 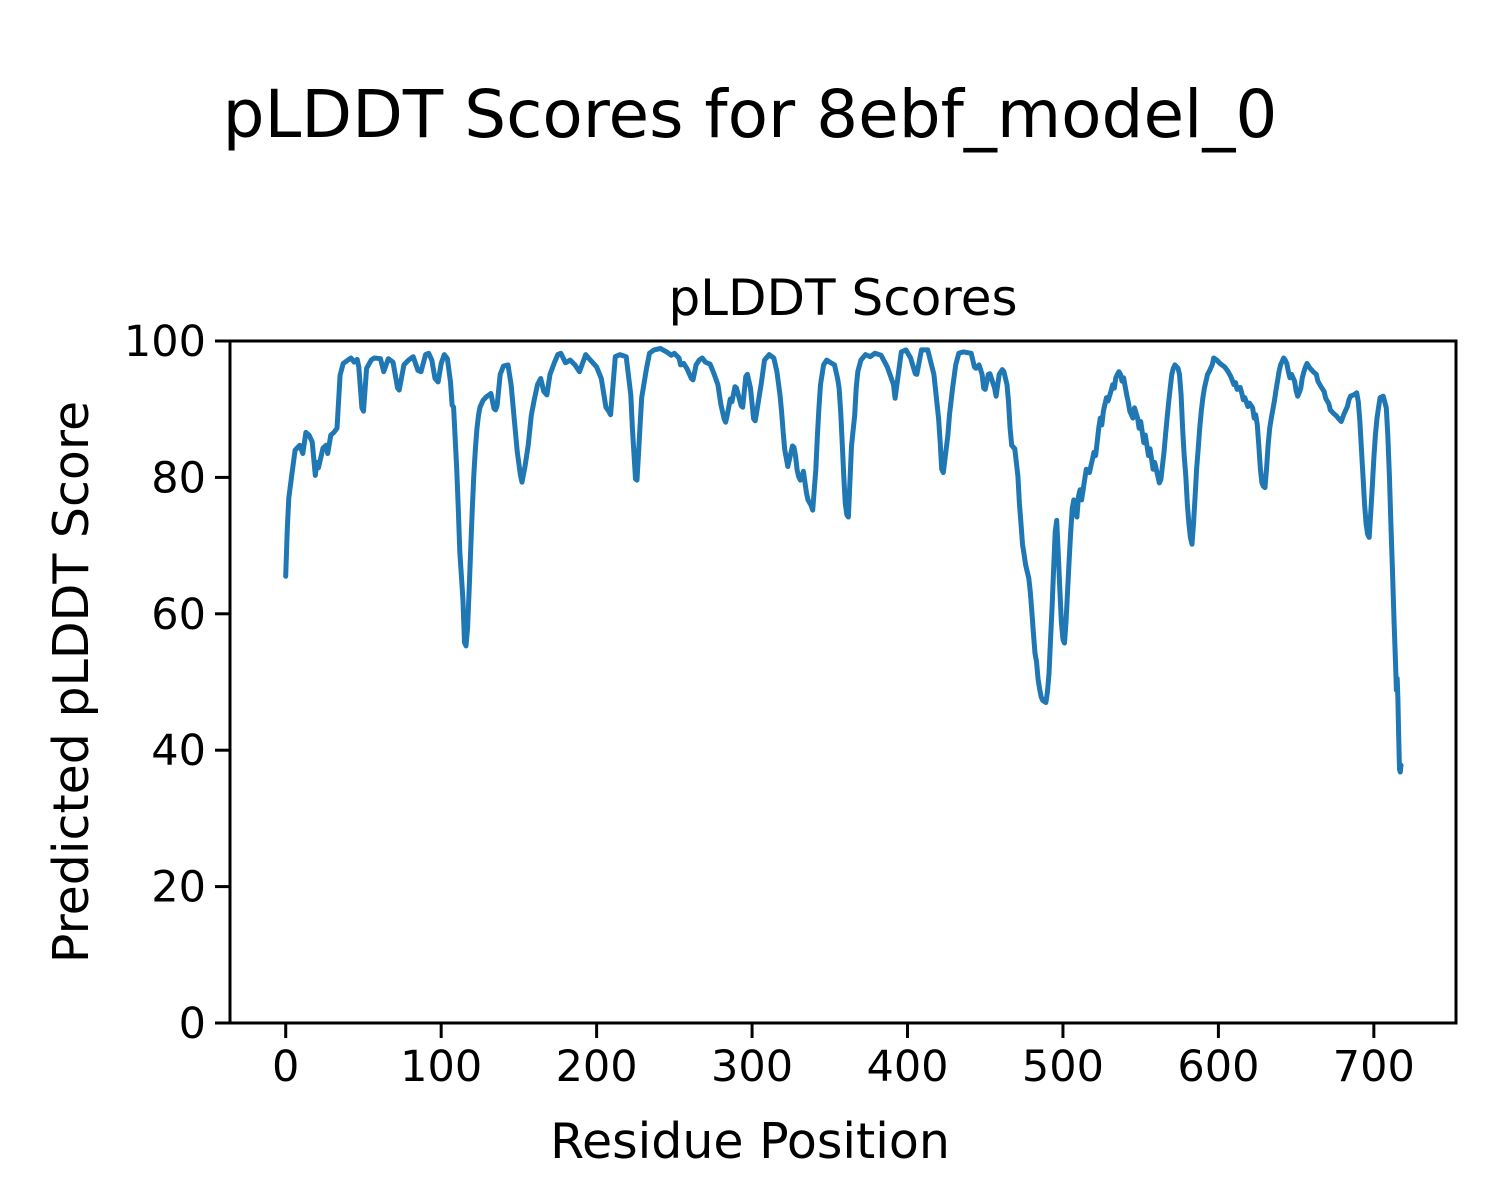 What do you see at coordinates (750, 1141) in the screenshot?
I see `x-axis-label: Residue Position` at bounding box center [750, 1141].